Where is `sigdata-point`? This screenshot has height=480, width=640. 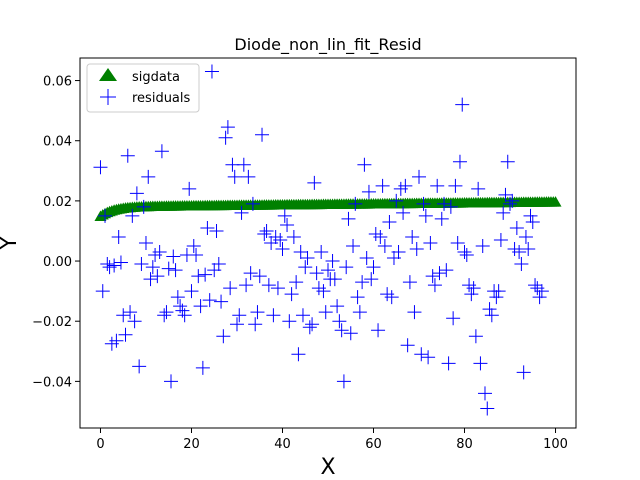 sigdata-point is located at coordinates (555, 201).